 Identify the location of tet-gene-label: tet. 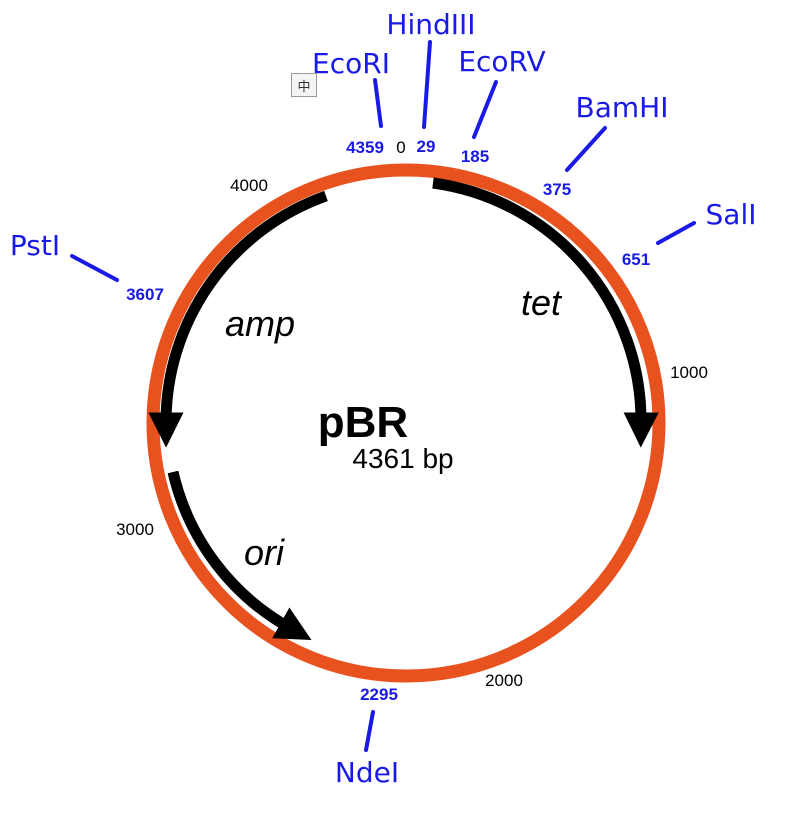
(542, 302).